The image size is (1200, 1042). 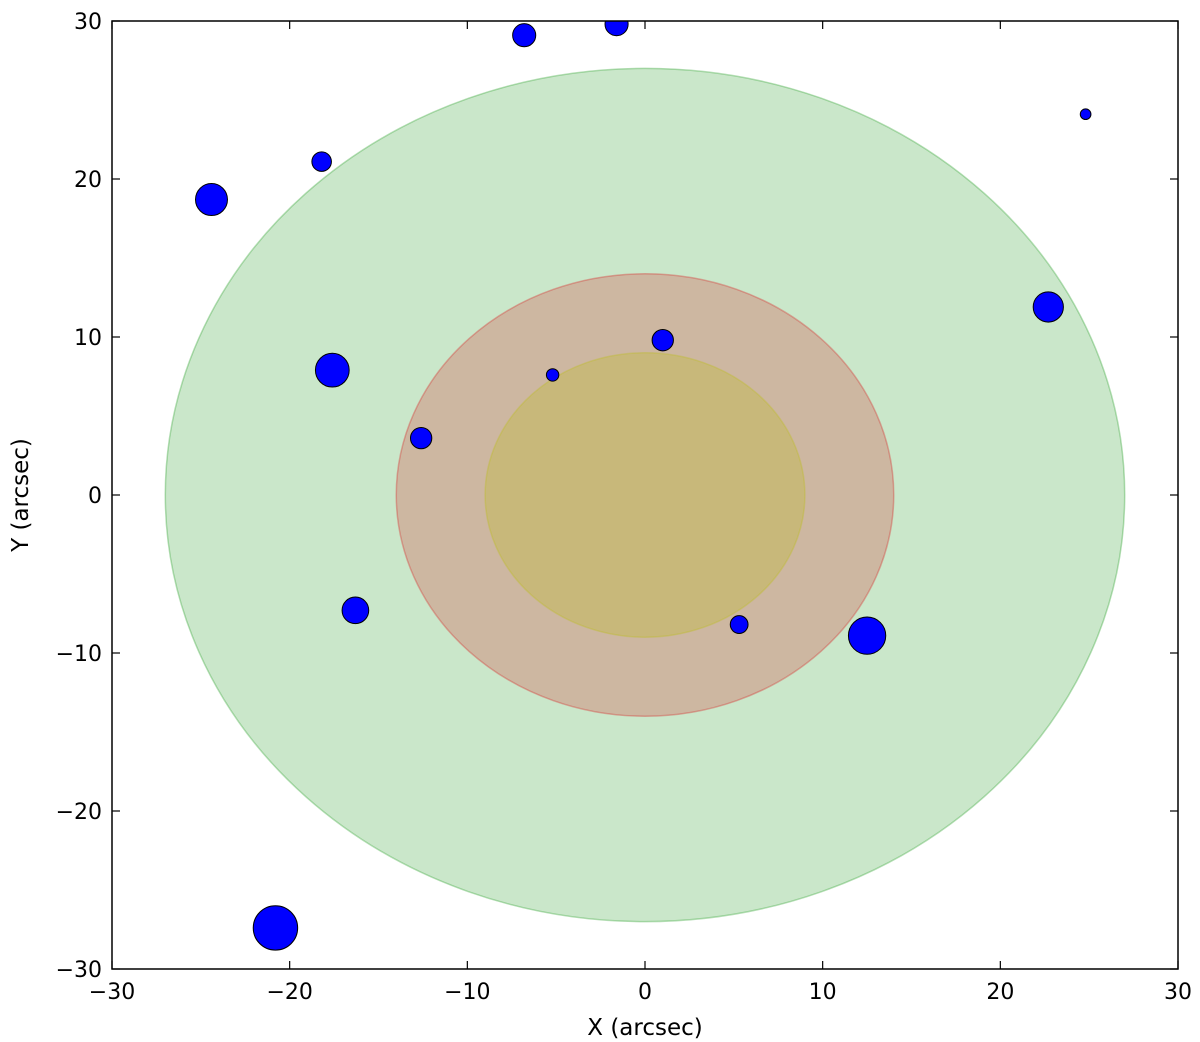 What do you see at coordinates (1178, 992) in the screenshot?
I see `x-tick-label: 30` at bounding box center [1178, 992].